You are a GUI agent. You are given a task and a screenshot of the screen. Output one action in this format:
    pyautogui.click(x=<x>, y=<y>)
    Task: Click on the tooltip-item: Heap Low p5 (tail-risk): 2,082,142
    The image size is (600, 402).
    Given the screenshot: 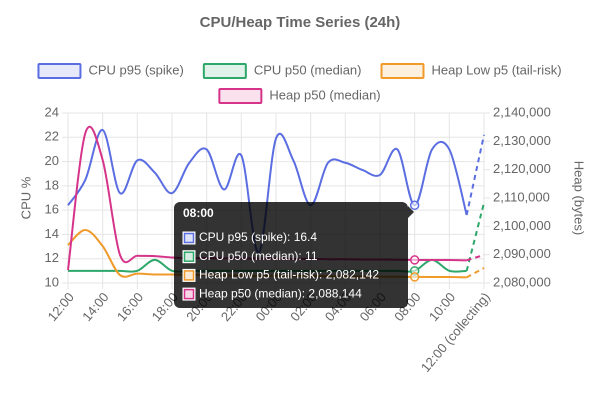 What is the action you would take?
    pyautogui.click(x=289, y=275)
    